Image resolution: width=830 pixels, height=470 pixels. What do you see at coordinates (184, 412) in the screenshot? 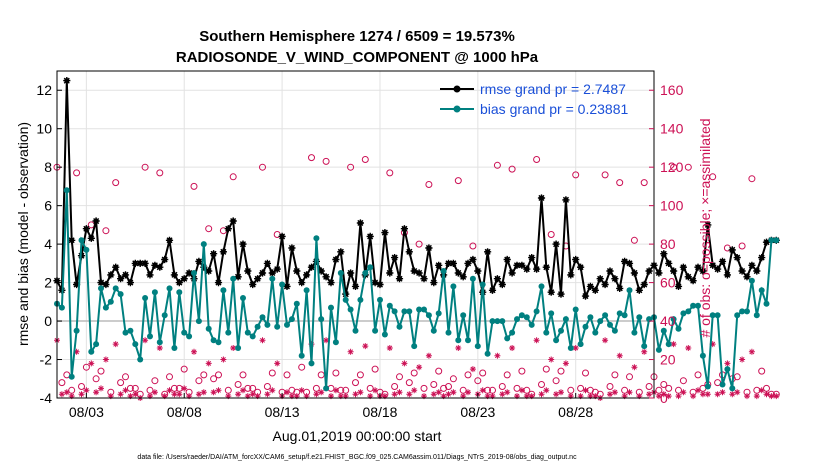
I see `x-tick-label: 08/08` at bounding box center [184, 412].